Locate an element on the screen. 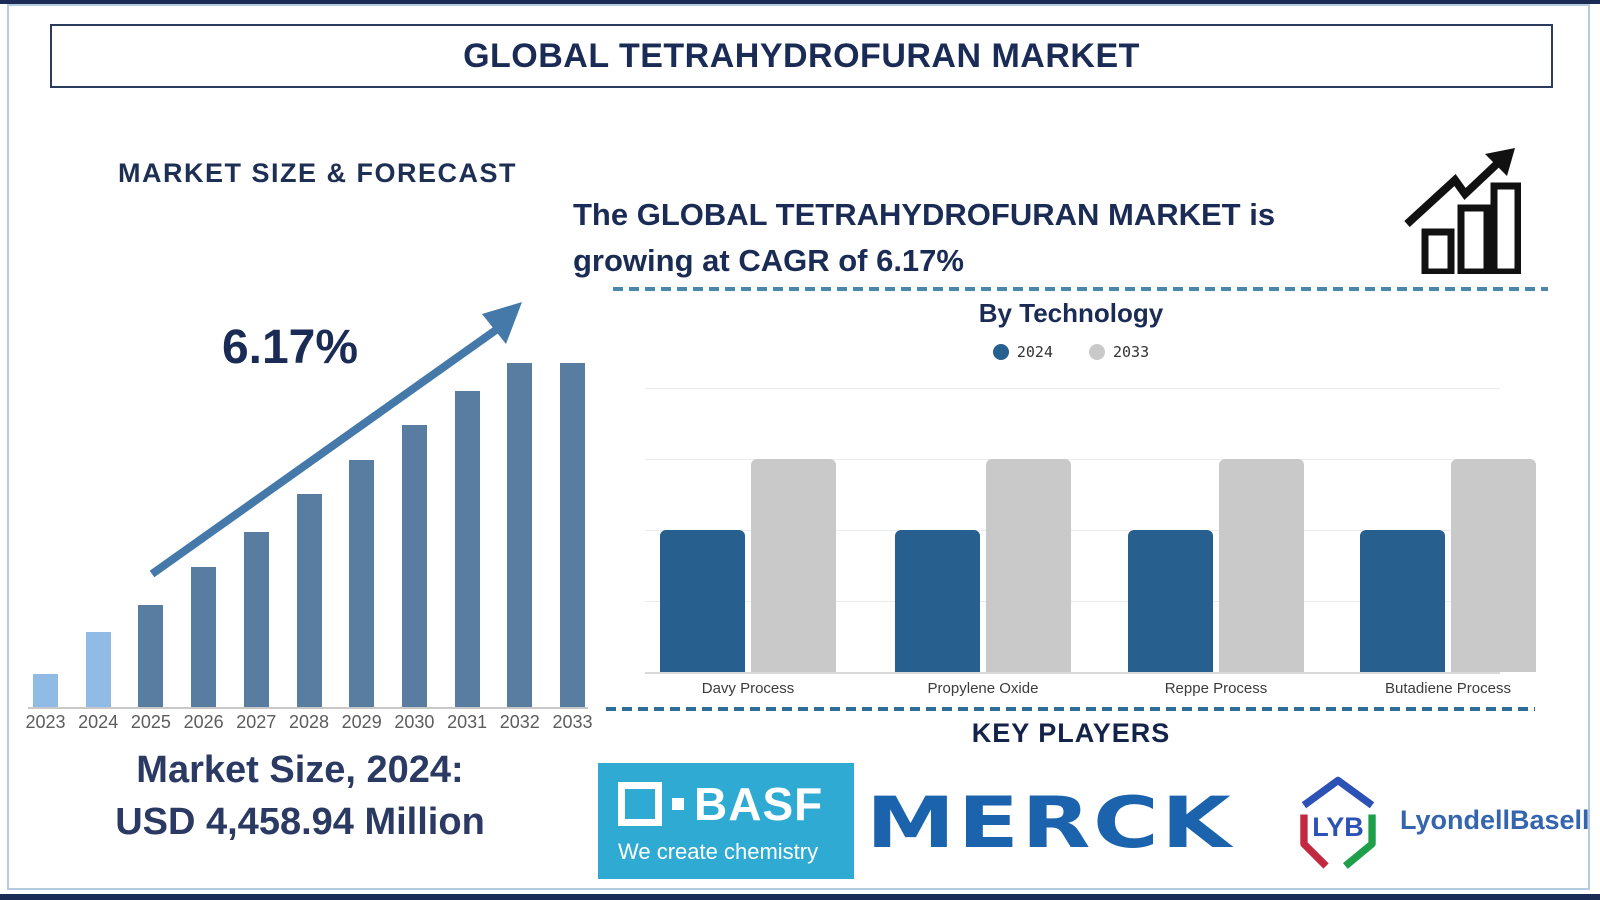  basf-wordmark: BASF is located at coordinates (759, 804).